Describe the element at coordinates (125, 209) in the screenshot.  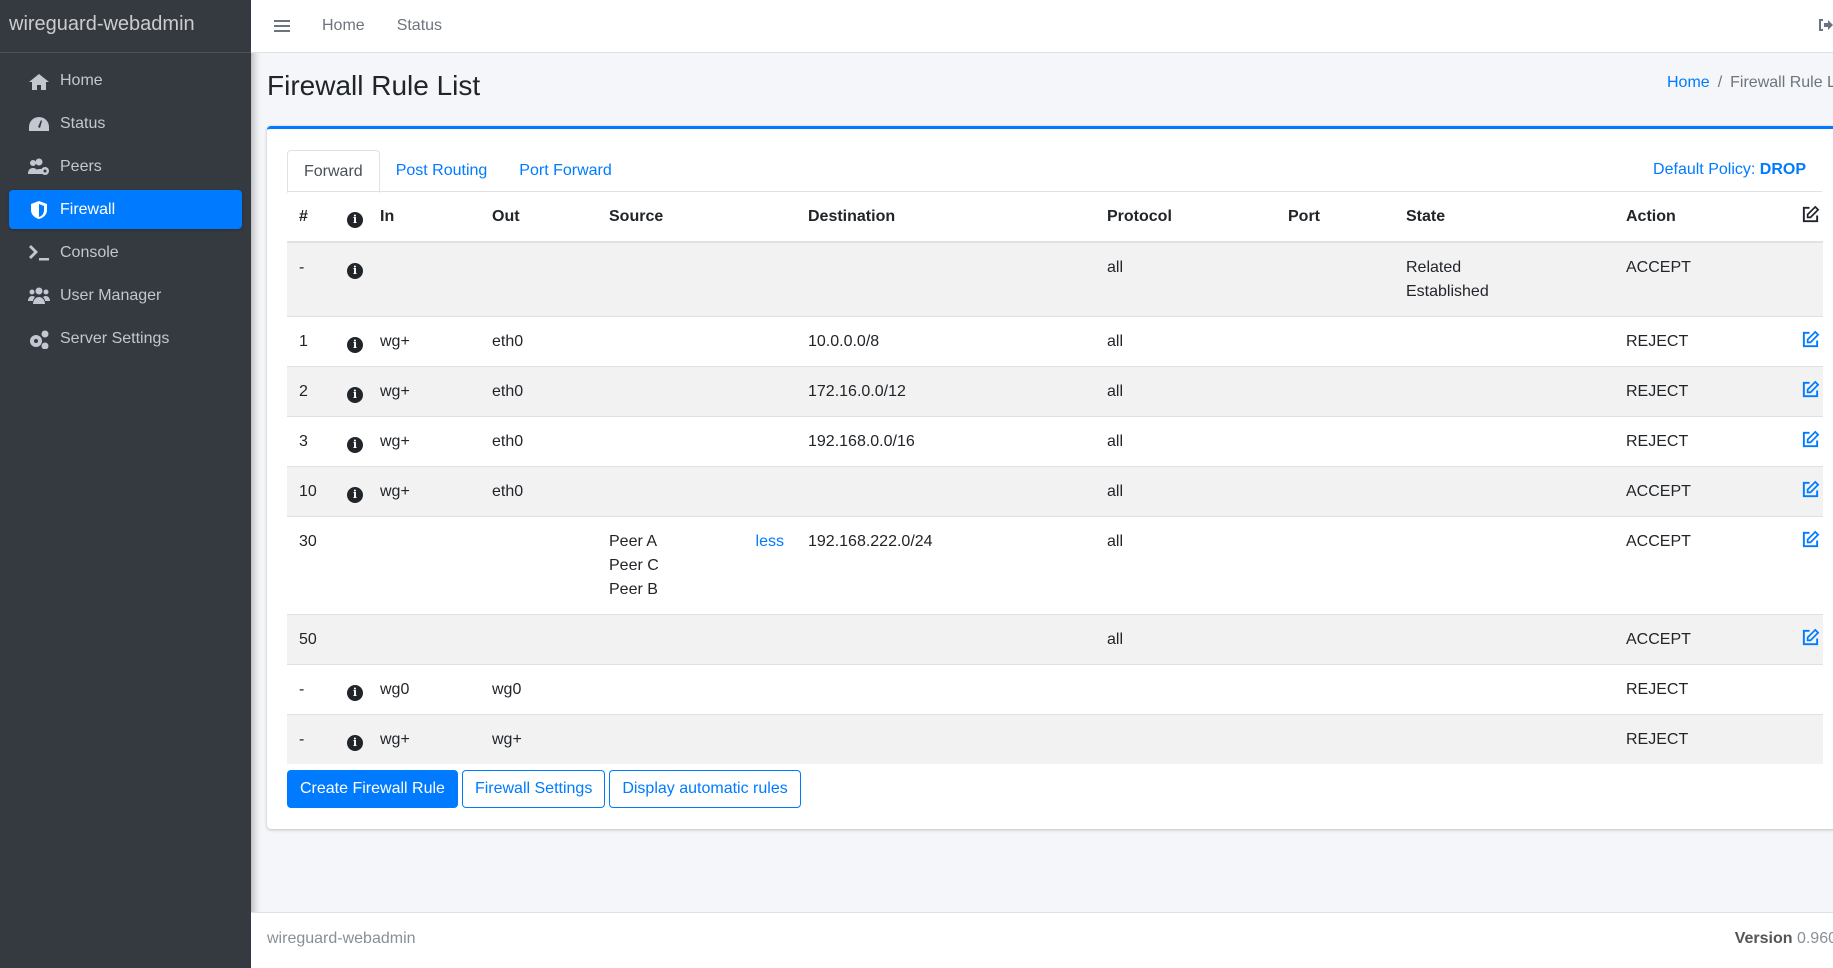
I see `sidebar-item-firewall: Firewall` at that location.